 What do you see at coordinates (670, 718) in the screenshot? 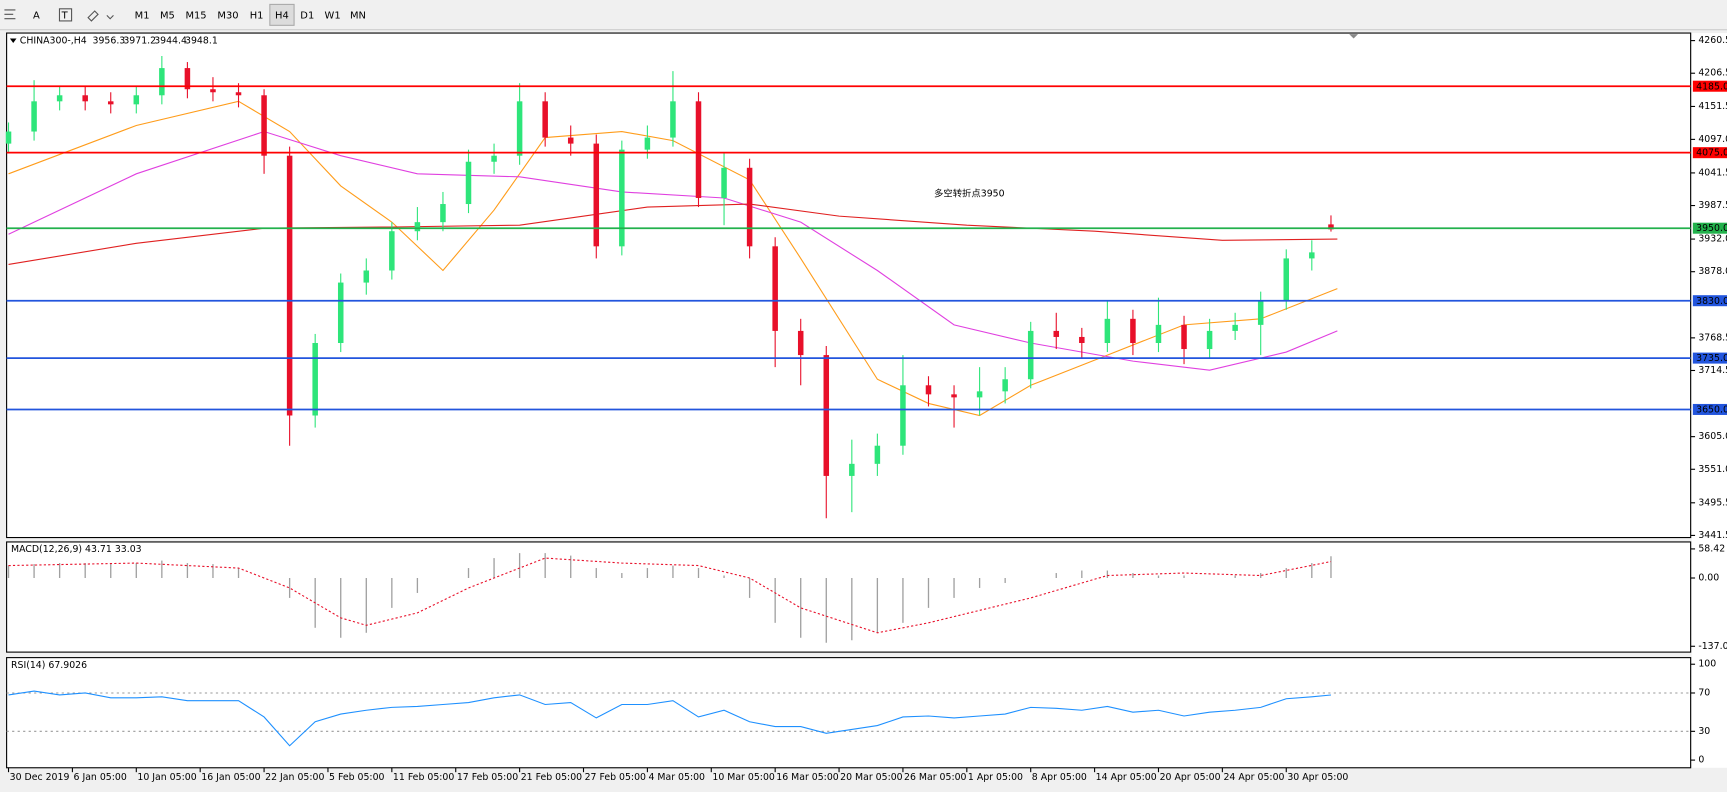
I see `rsi-line` at bounding box center [670, 718].